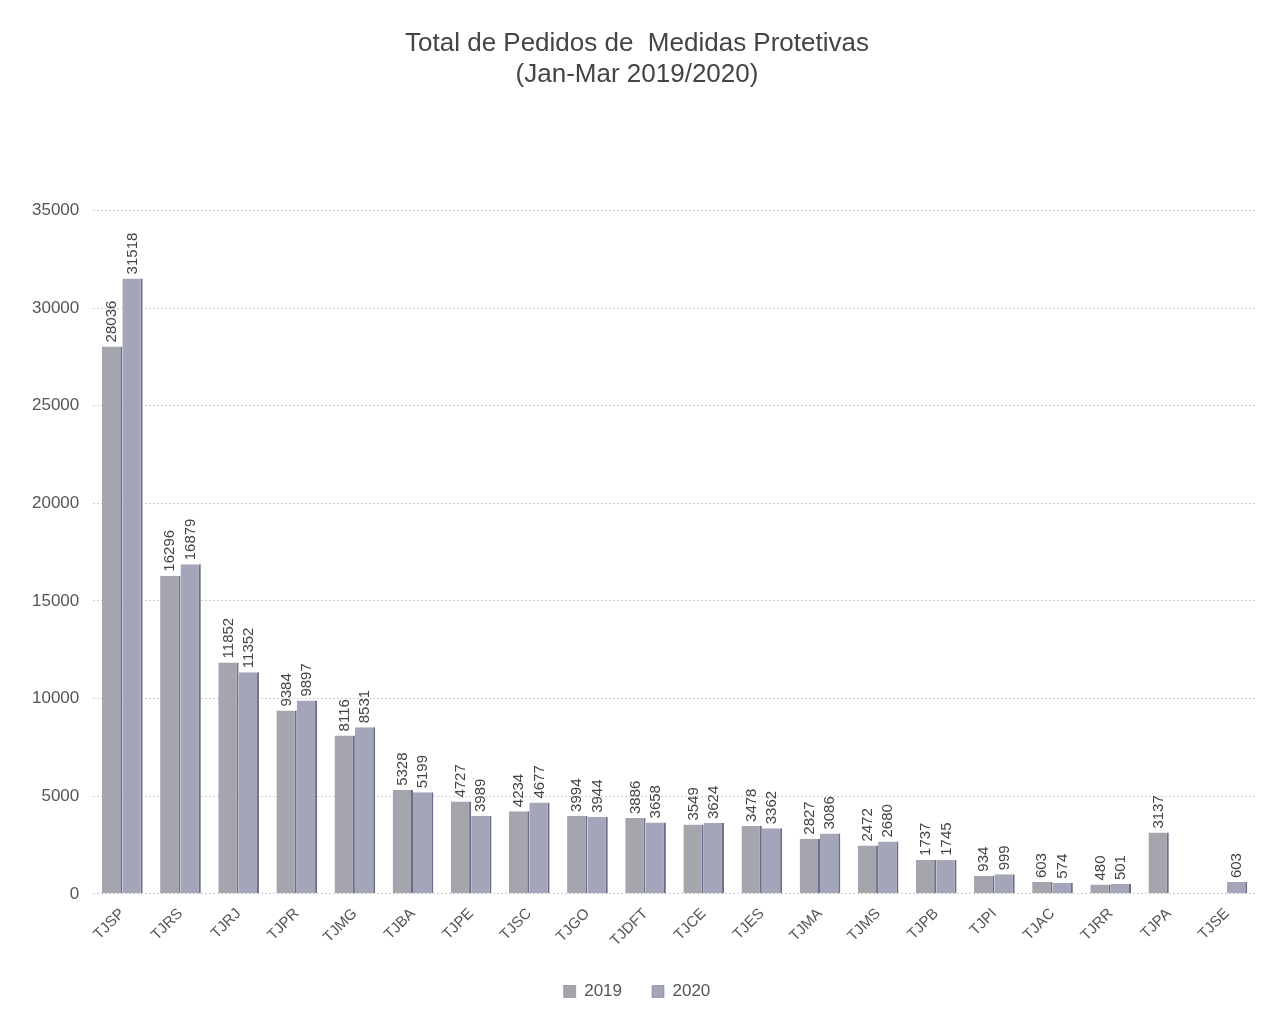 The width and height of the screenshot is (1286, 1032). Describe the element at coordinates (634, 797) in the screenshot. I see `data-label: 3886` at that location.